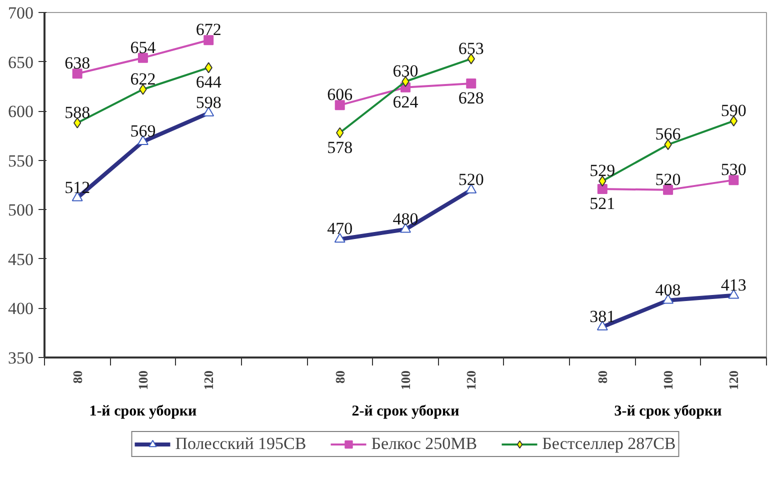  What do you see at coordinates (406, 412) in the screenshot?
I see `text: 2-й срок уборки` at bounding box center [406, 412].